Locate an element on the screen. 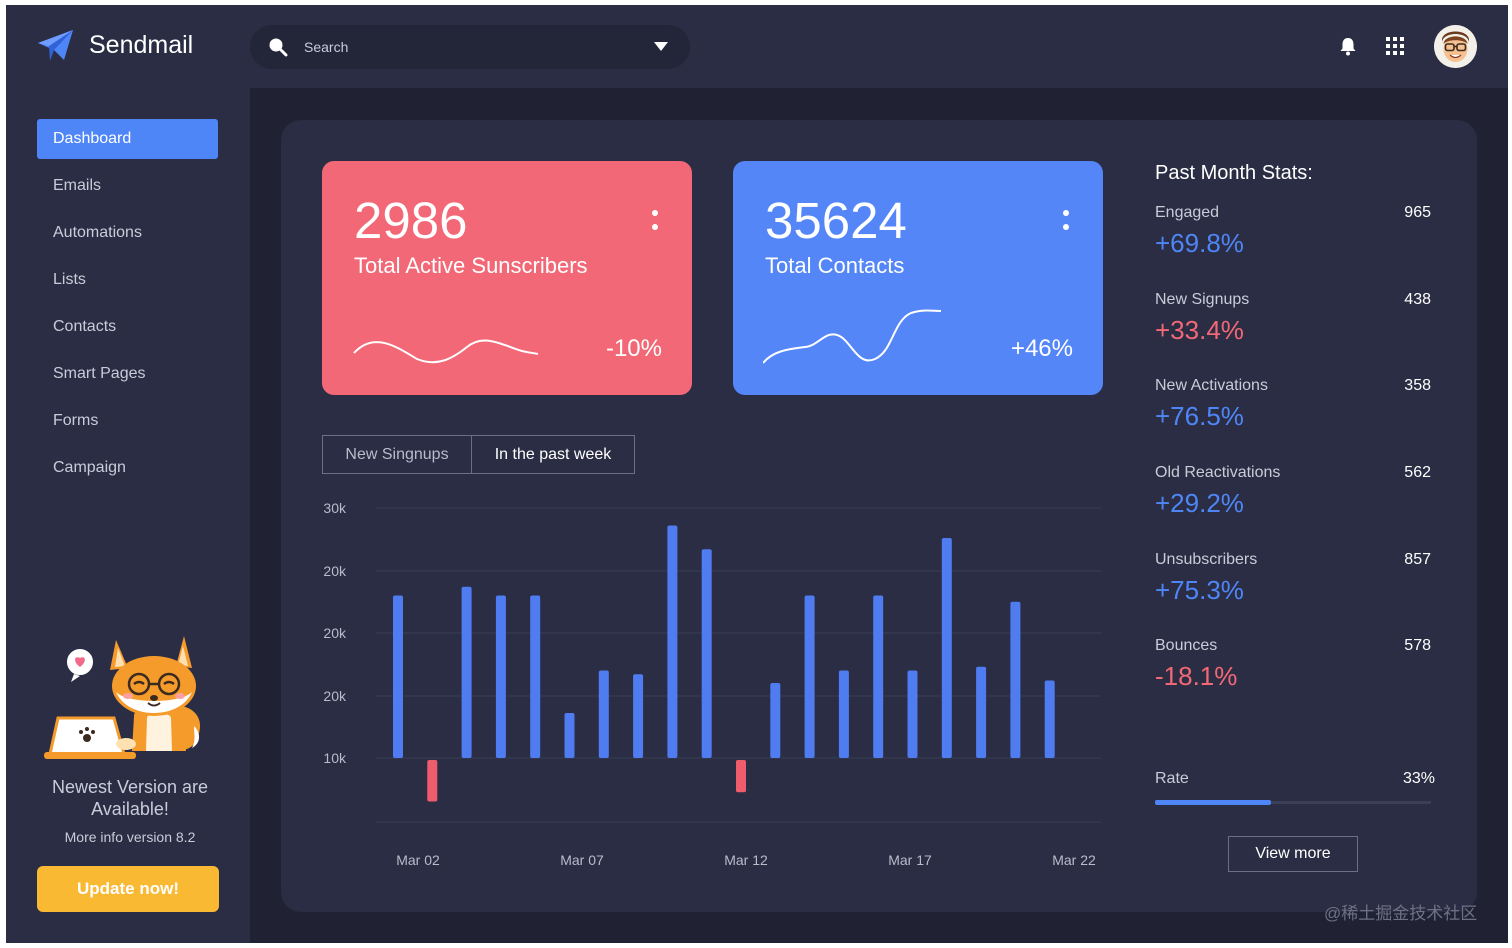  stat-row: Bounces 578 -18.1% is located at coordinates (1295, 672).